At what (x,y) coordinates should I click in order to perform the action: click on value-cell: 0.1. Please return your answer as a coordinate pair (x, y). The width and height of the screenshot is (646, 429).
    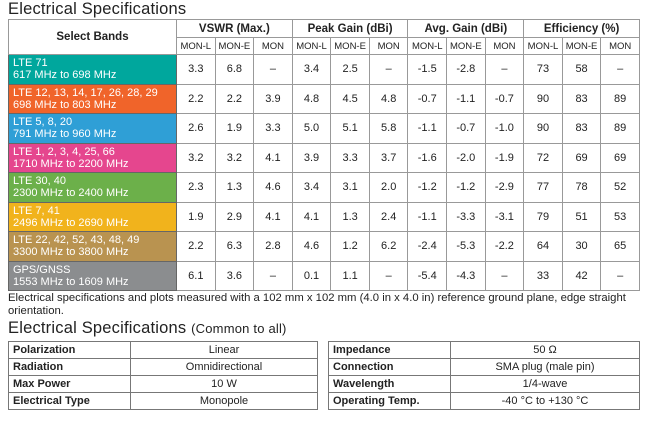
    Looking at the image, I should click on (311, 275).